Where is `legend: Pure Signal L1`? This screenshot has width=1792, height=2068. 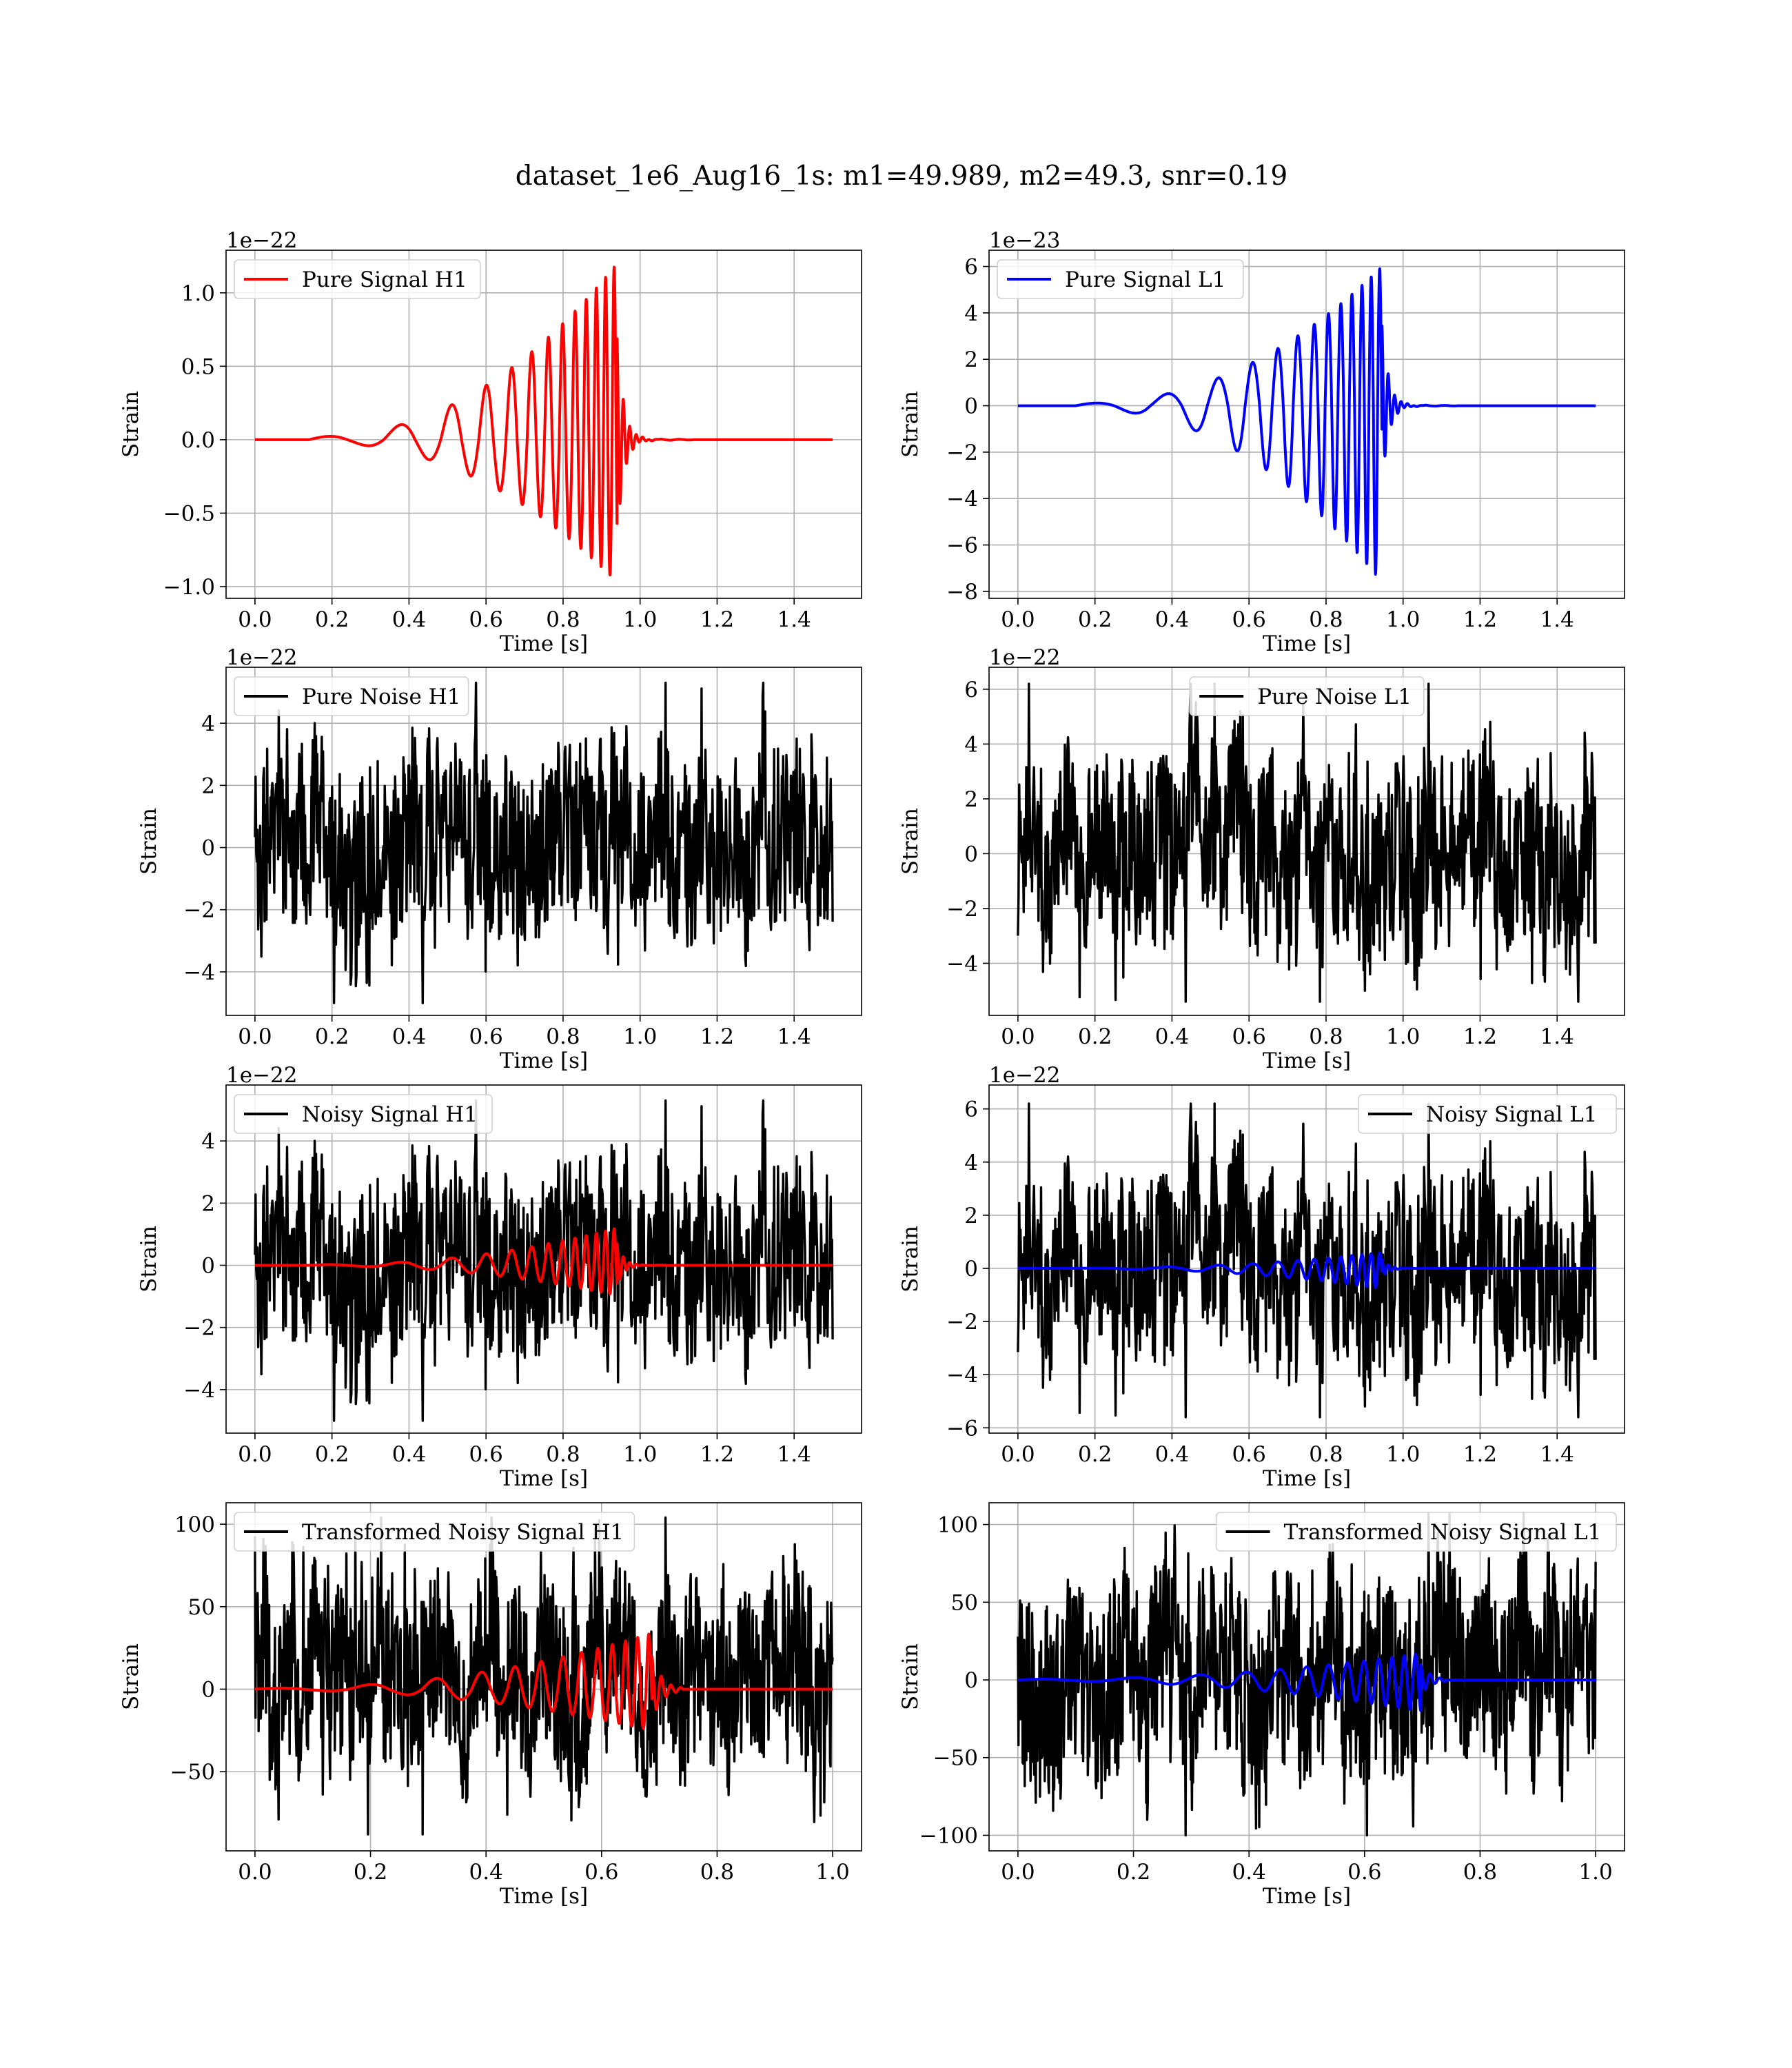 legend: Pure Signal L1 is located at coordinates (1120, 279).